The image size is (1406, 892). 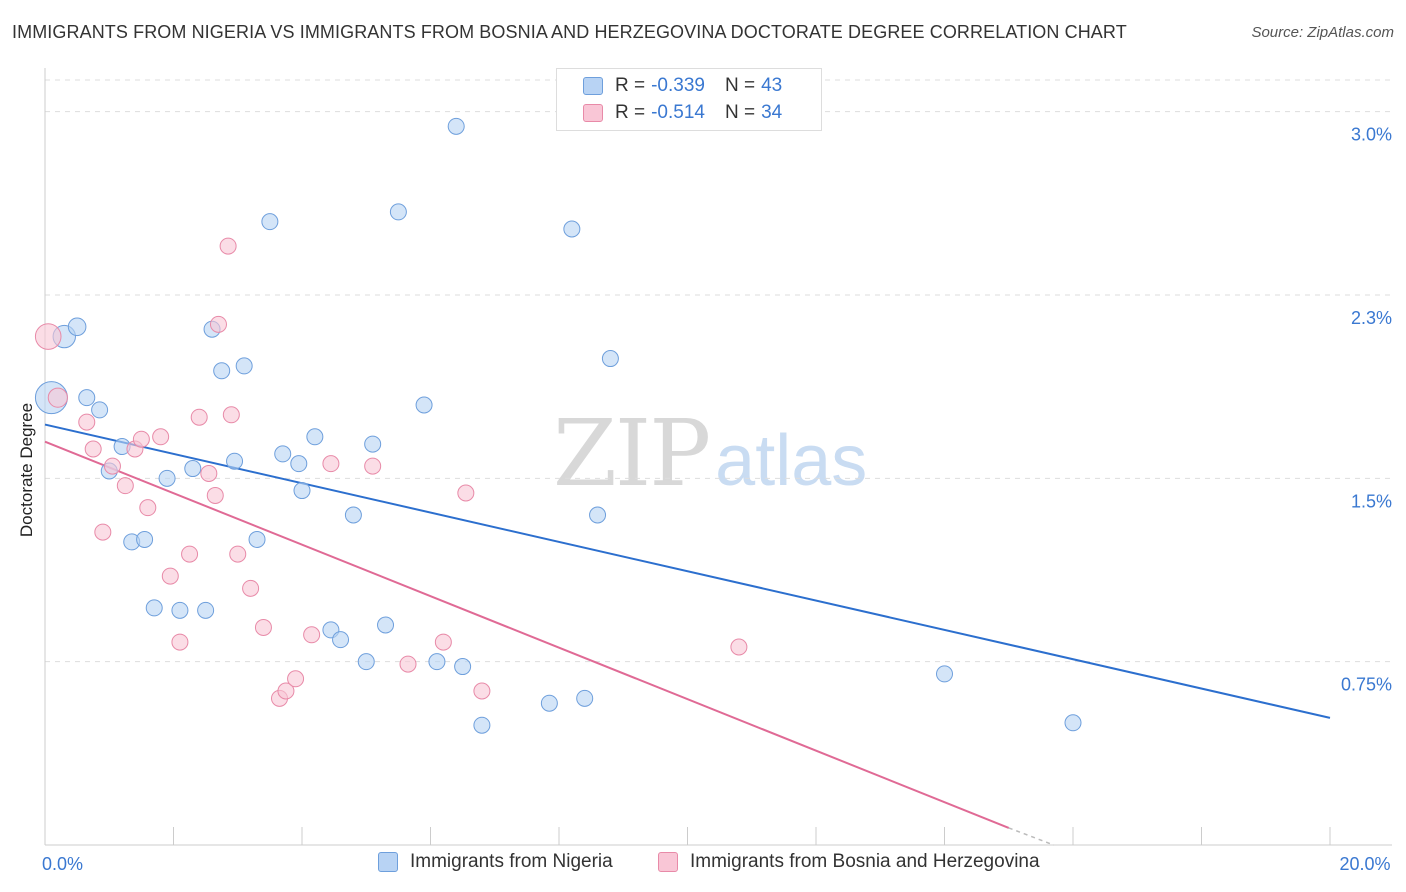 What do you see at coordinates (388, 862) in the screenshot?
I see `series-swatch-nigeria` at bounding box center [388, 862].